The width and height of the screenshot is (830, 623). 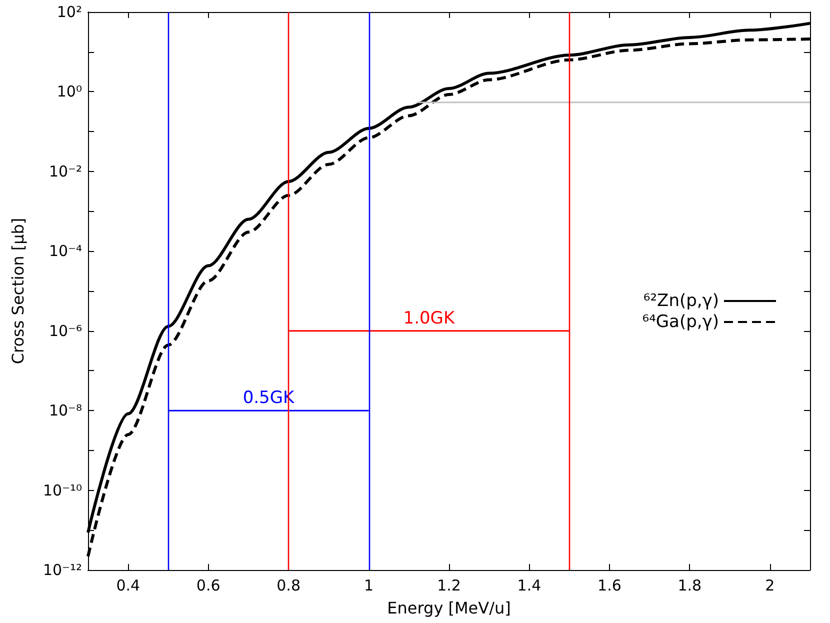 What do you see at coordinates (69, 12) in the screenshot?
I see `y-tick-label: 10²` at bounding box center [69, 12].